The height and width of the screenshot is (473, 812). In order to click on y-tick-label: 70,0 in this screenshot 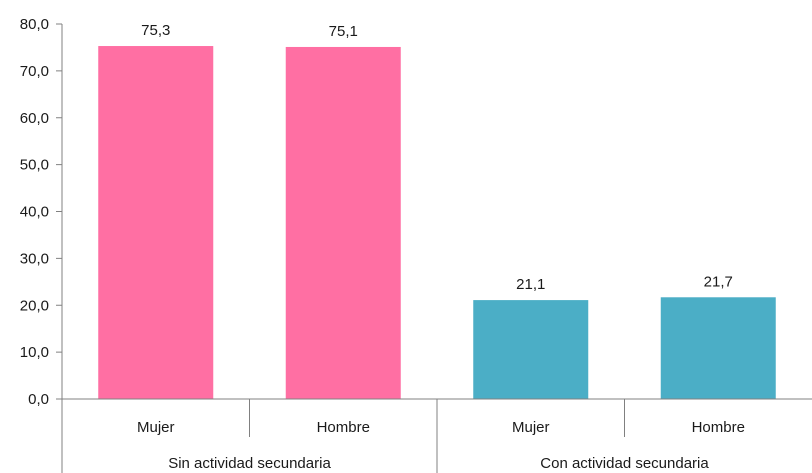, I will do `click(34, 71)`.